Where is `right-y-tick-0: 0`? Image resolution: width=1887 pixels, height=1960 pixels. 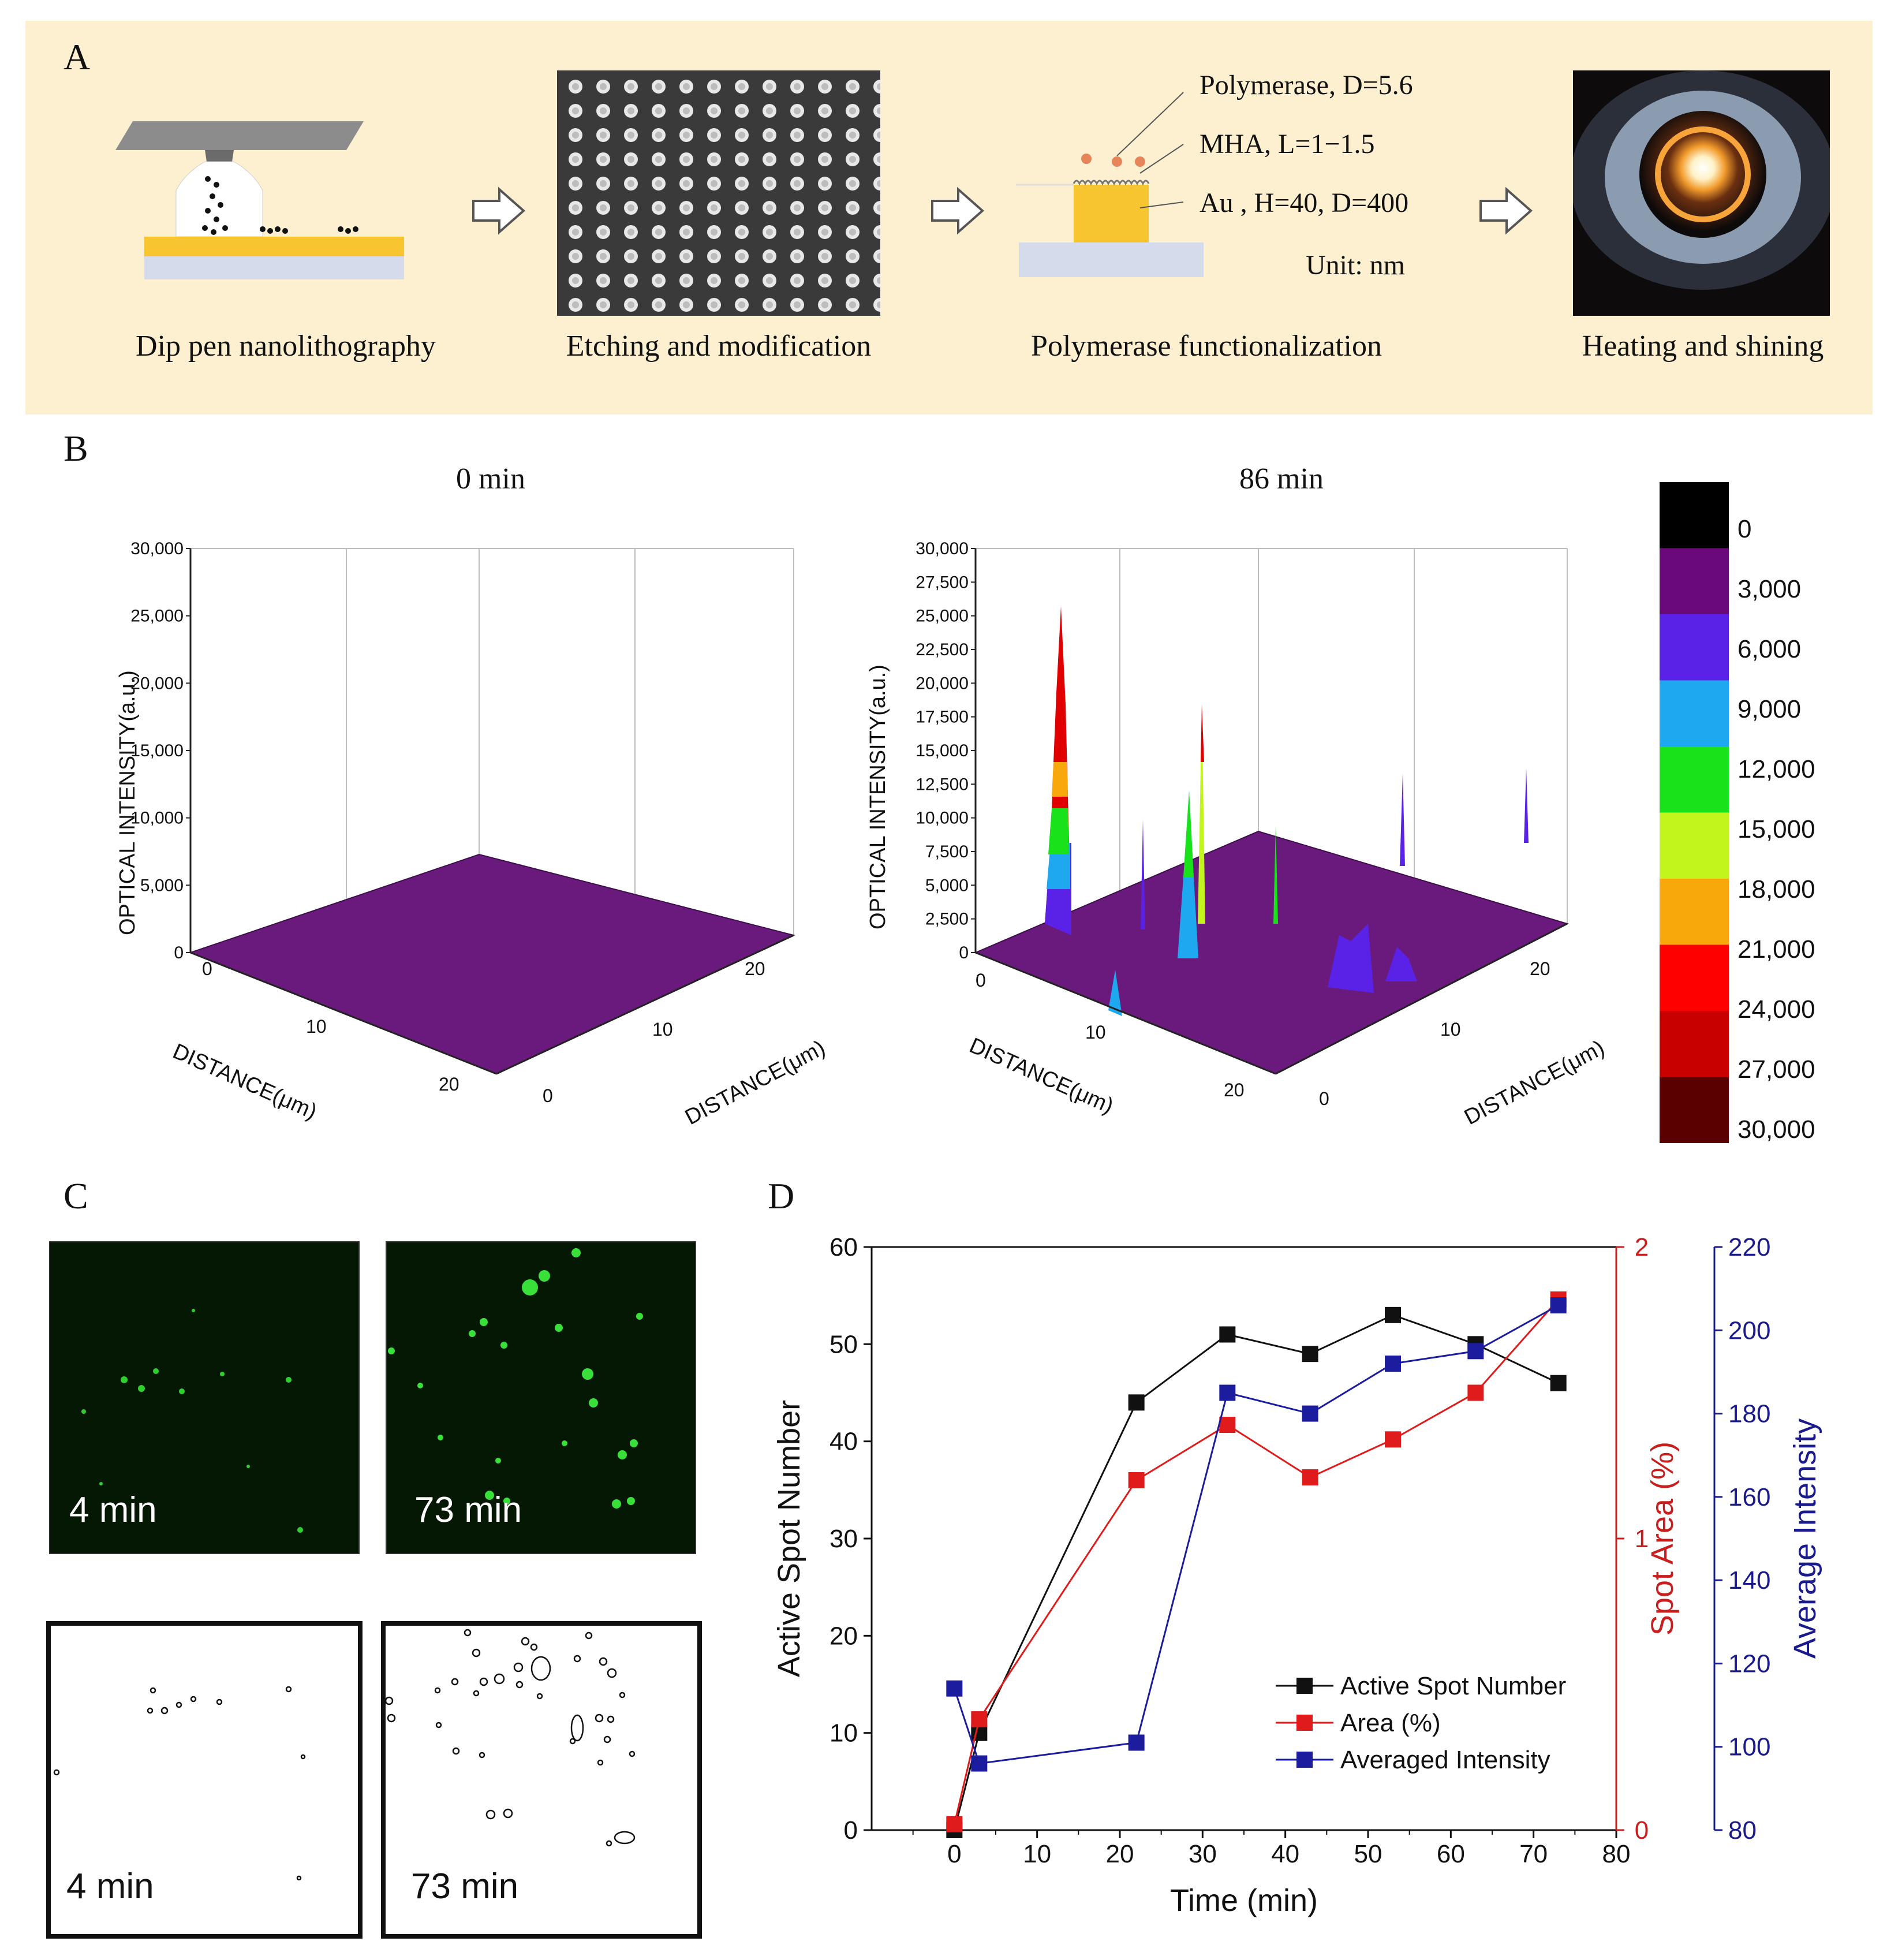
right-y-tick-0: 0 is located at coordinates (1324, 1098).